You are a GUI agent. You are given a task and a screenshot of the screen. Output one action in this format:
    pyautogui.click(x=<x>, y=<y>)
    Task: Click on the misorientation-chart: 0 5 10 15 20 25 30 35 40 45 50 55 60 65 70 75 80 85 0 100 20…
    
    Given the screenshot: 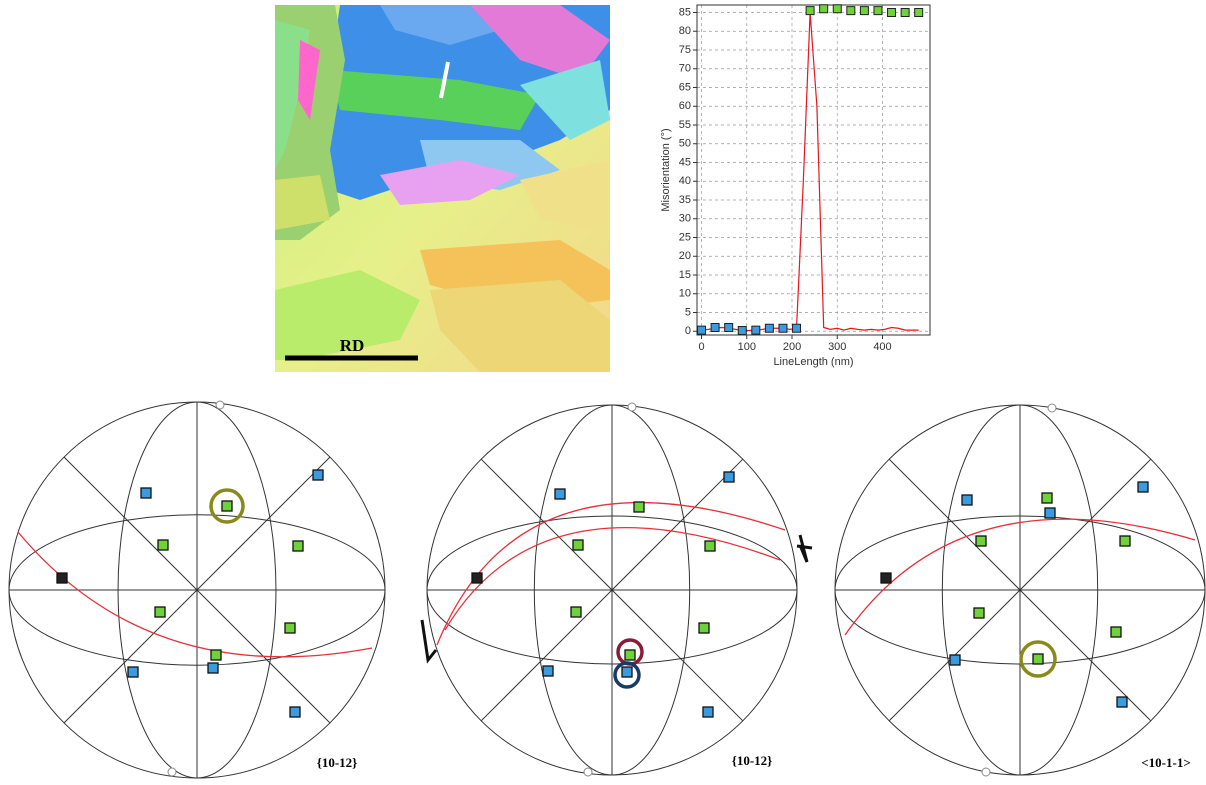 What is the action you would take?
    pyautogui.click(x=795, y=186)
    